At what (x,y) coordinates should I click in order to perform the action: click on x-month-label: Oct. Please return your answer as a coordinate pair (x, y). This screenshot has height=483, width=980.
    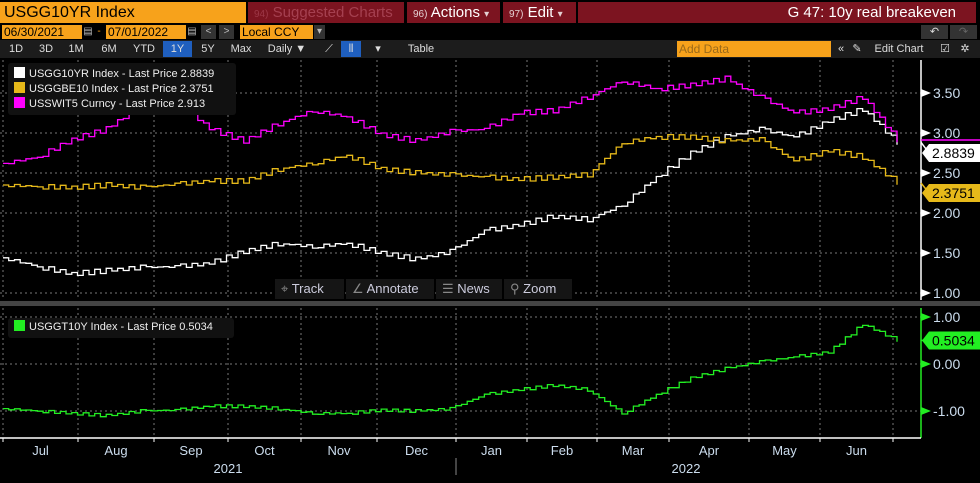
    Looking at the image, I should click on (264, 450).